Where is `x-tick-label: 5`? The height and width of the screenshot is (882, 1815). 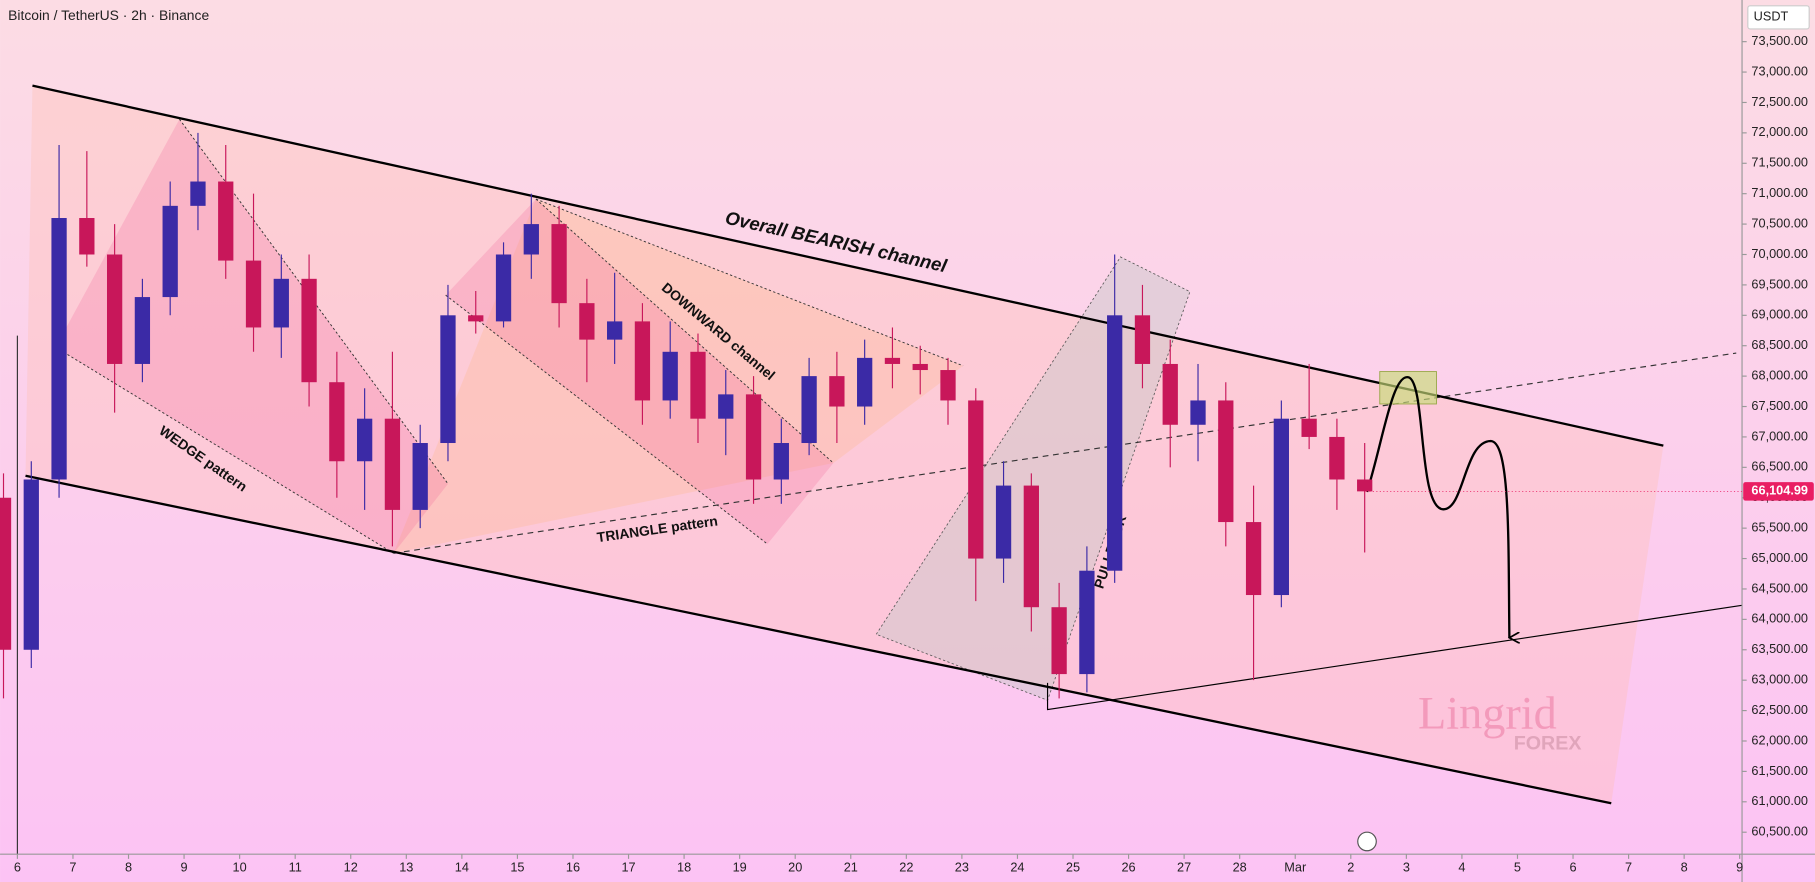 x-tick-label: 5 is located at coordinates (1517, 866).